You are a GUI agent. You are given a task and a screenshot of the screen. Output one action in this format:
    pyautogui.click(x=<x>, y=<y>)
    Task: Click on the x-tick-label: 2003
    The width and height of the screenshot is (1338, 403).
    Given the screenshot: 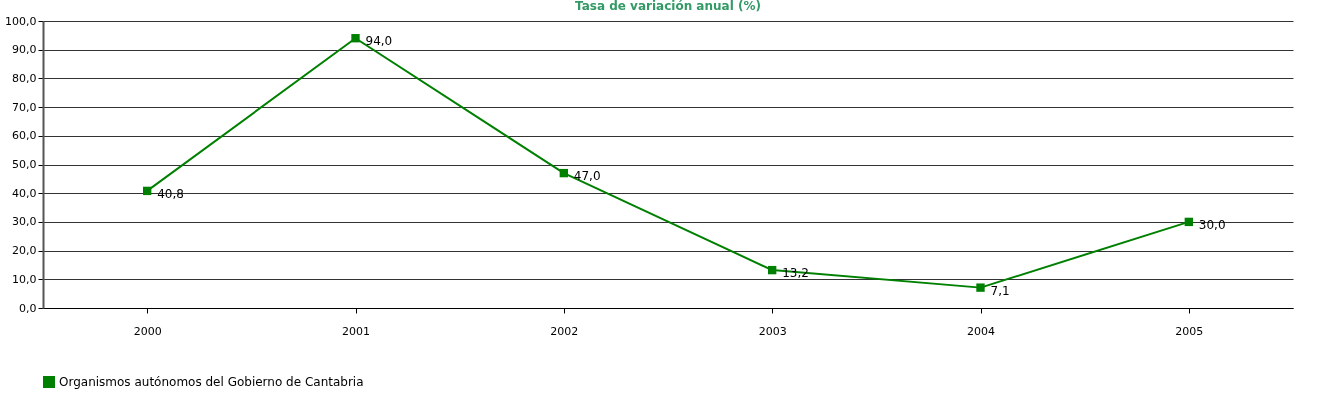 What is the action you would take?
    pyautogui.click(x=772, y=331)
    